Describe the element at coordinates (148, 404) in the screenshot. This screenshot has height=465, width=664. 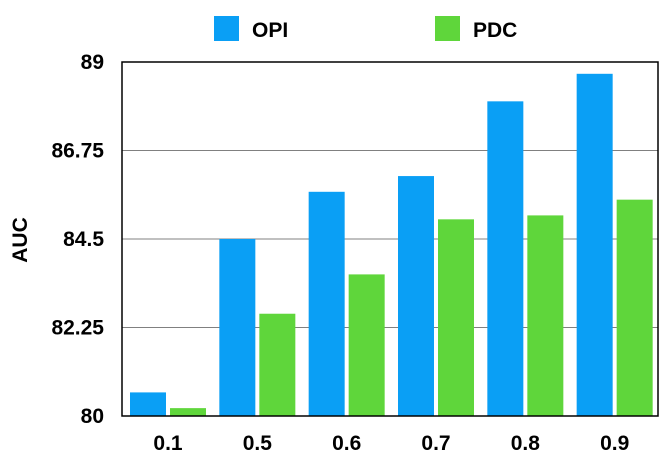
I see `bar-opi-0.1` at that location.